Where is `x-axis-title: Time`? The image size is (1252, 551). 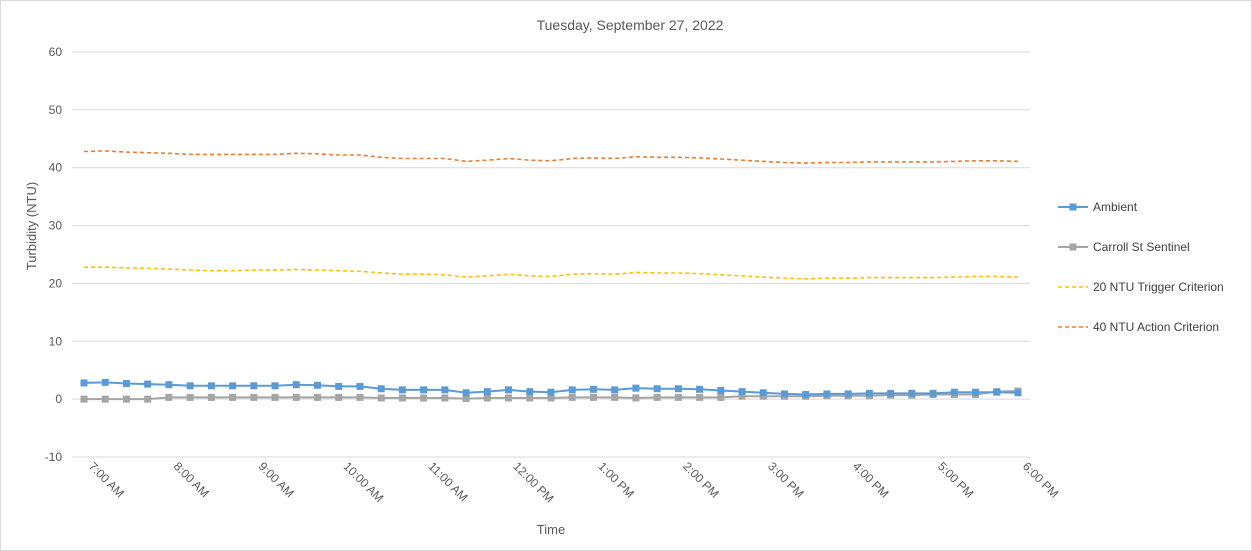 x-axis-title: Time is located at coordinates (551, 529).